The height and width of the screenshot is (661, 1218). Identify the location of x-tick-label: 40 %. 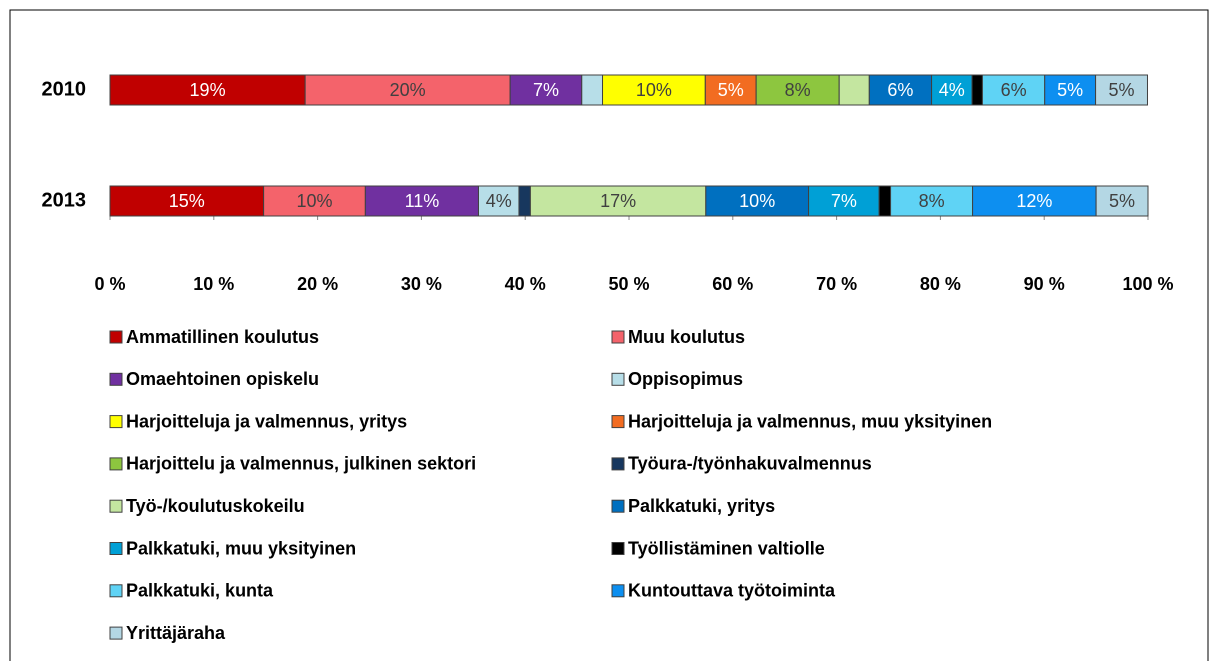
(525, 284).